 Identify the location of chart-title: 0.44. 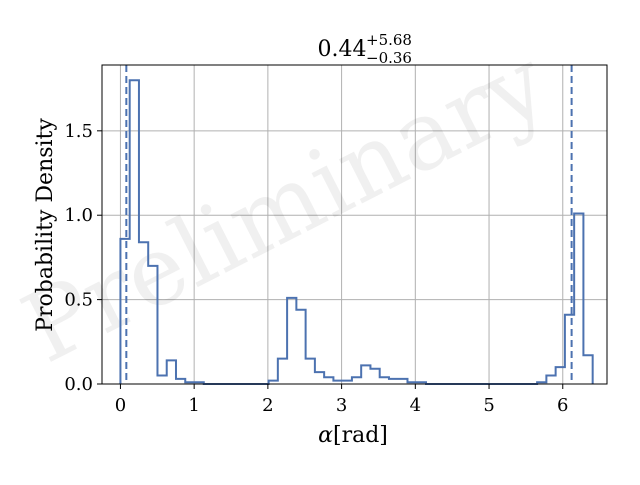
(342, 49).